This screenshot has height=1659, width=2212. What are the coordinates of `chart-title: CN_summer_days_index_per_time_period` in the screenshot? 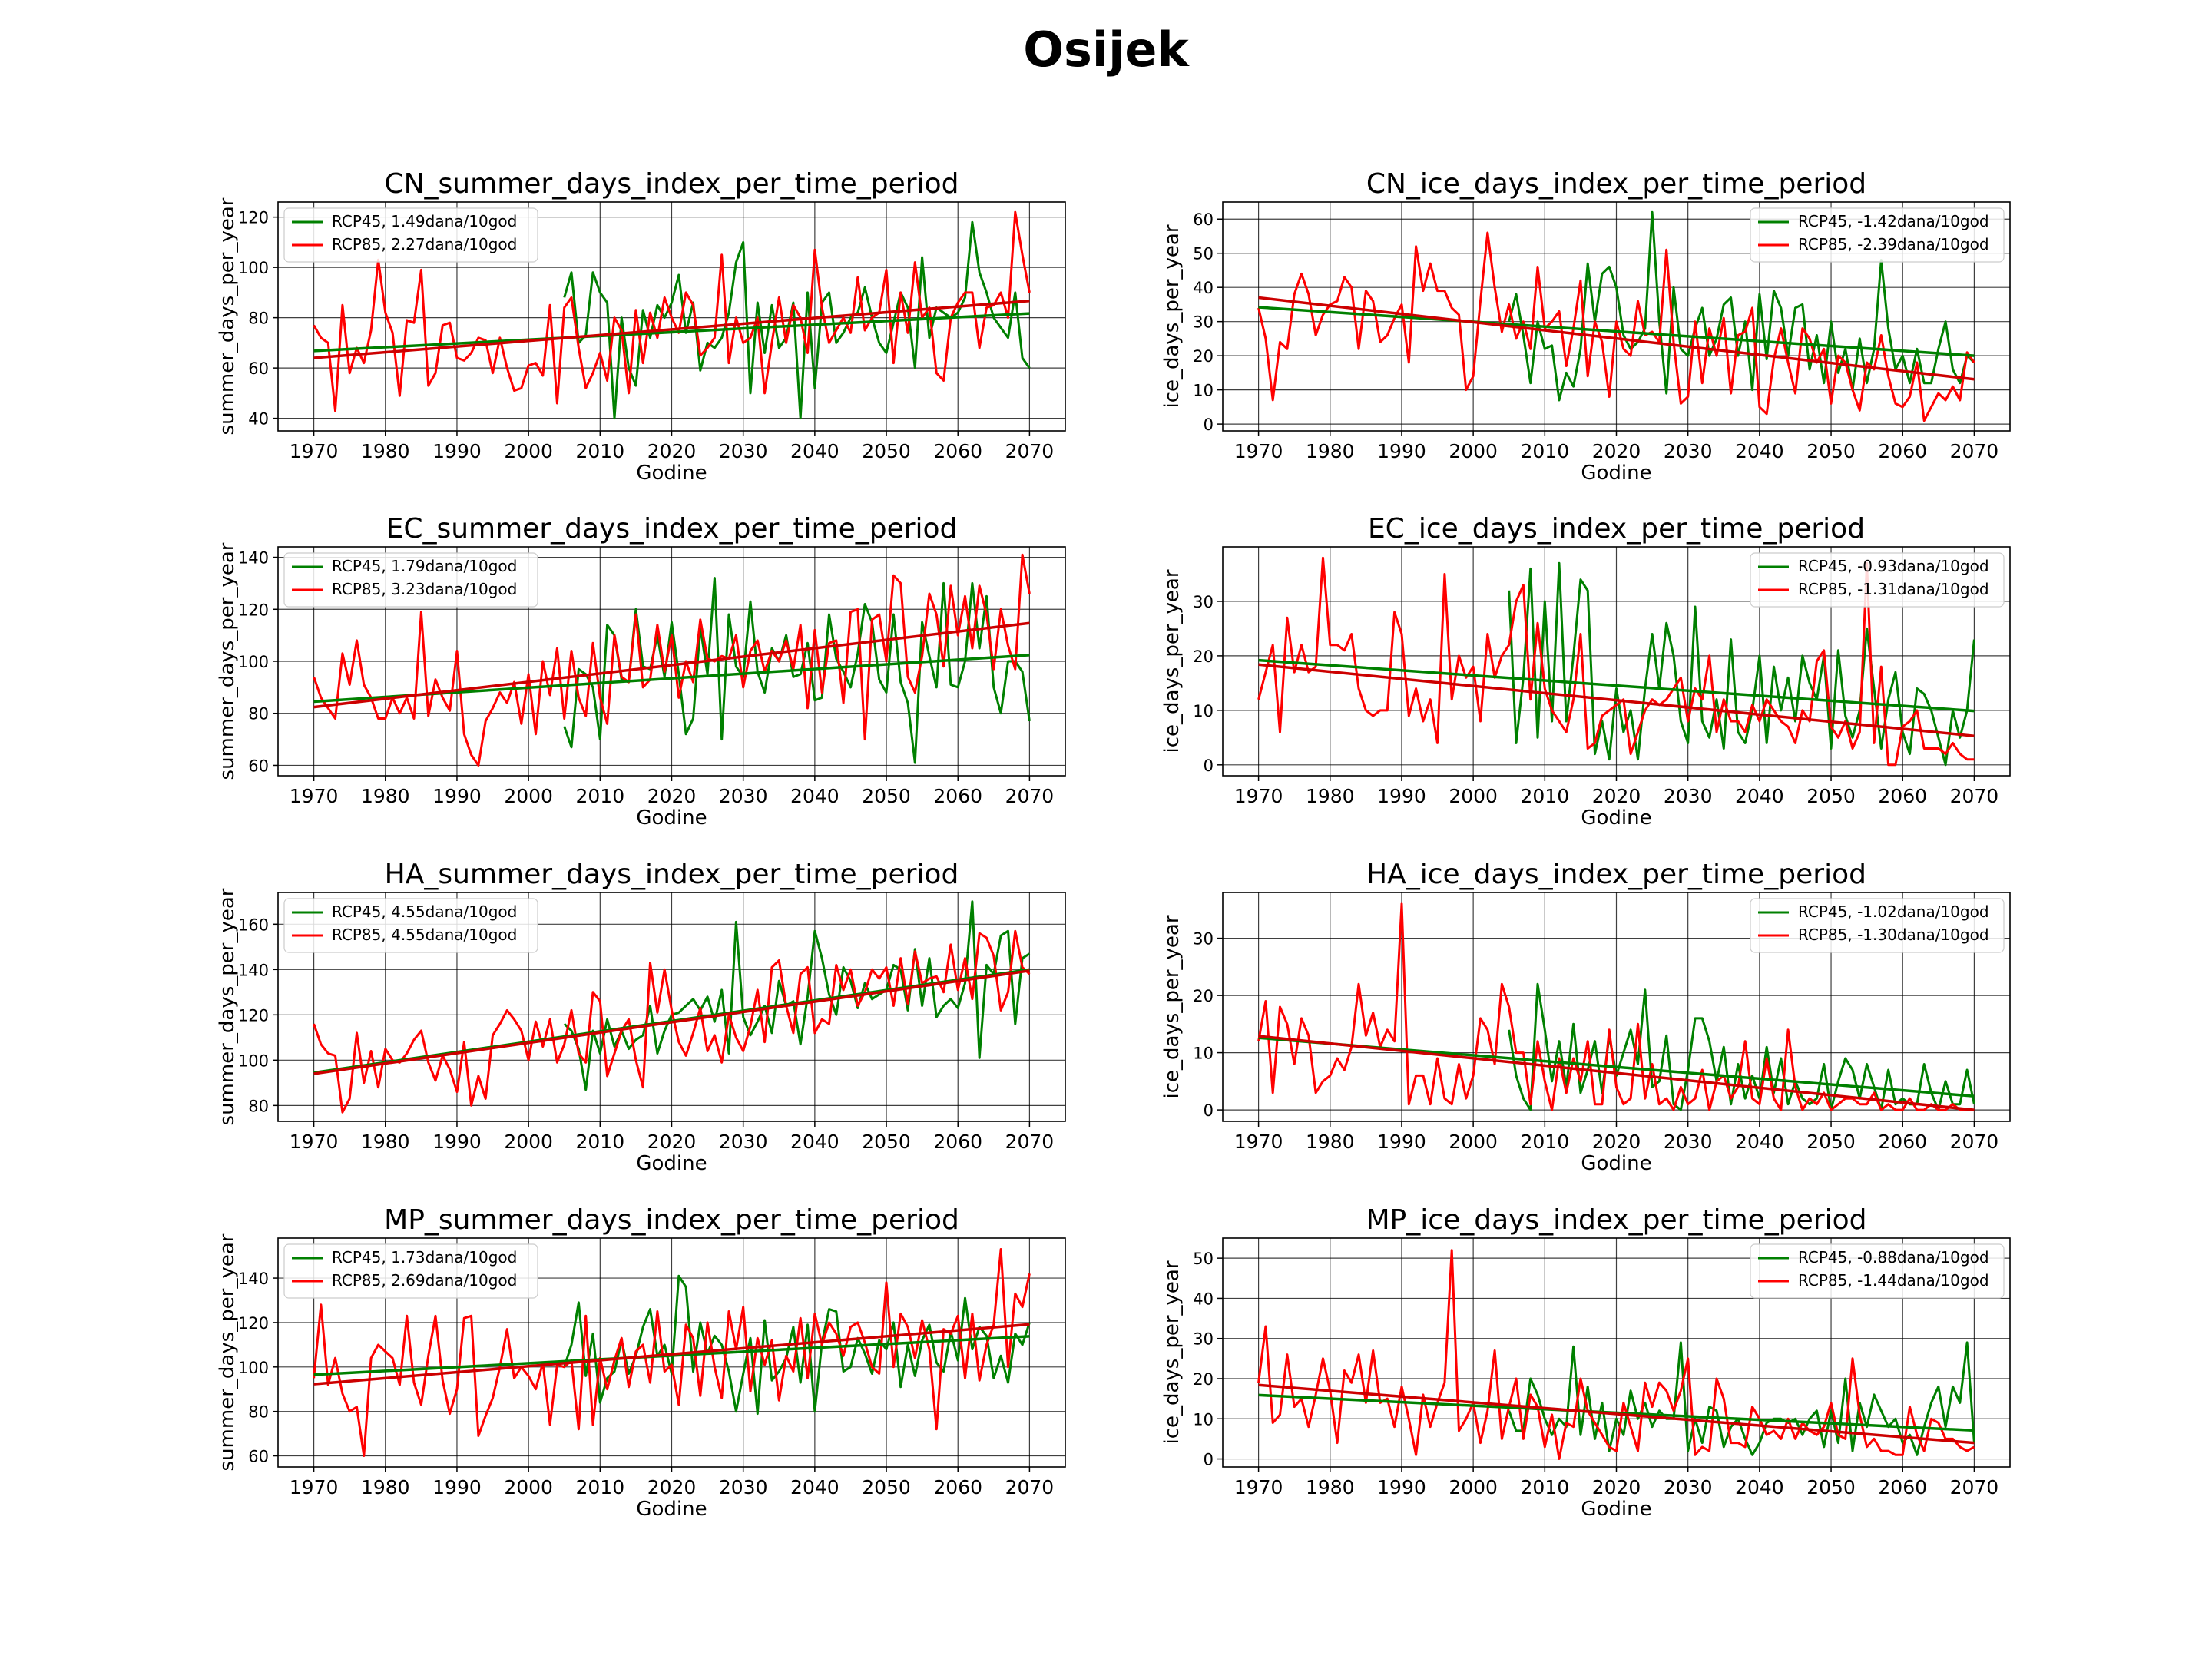 It's located at (672, 184).